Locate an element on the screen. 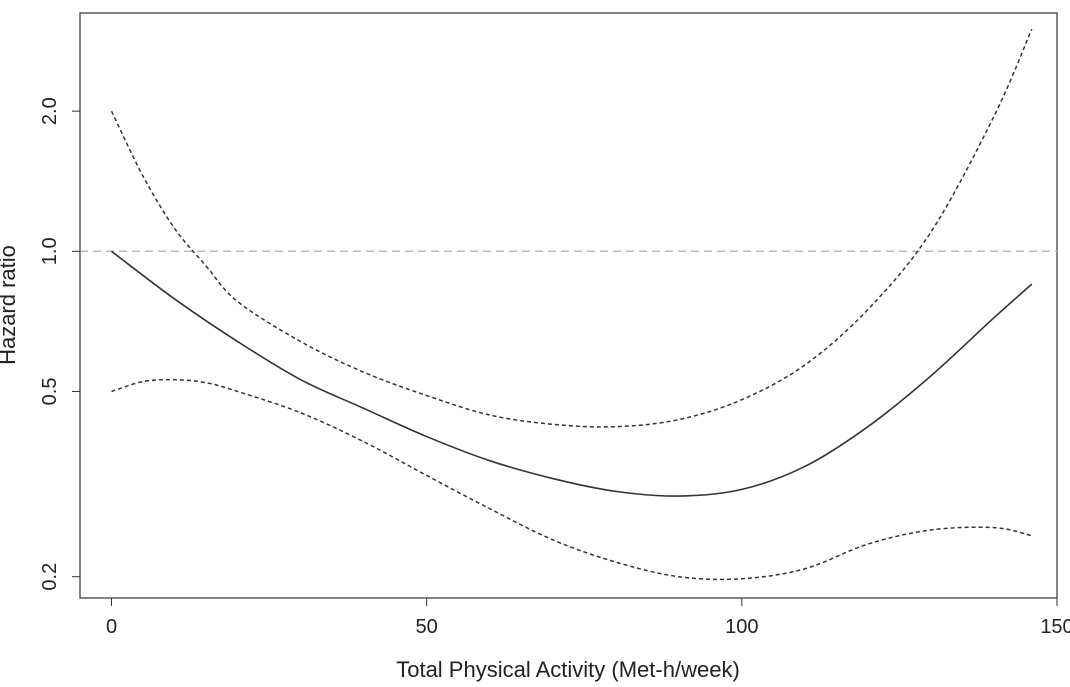 Image resolution: width=1070 pixels, height=687 pixels. y-axis-title: Hazard ratio is located at coordinates (10, 305).